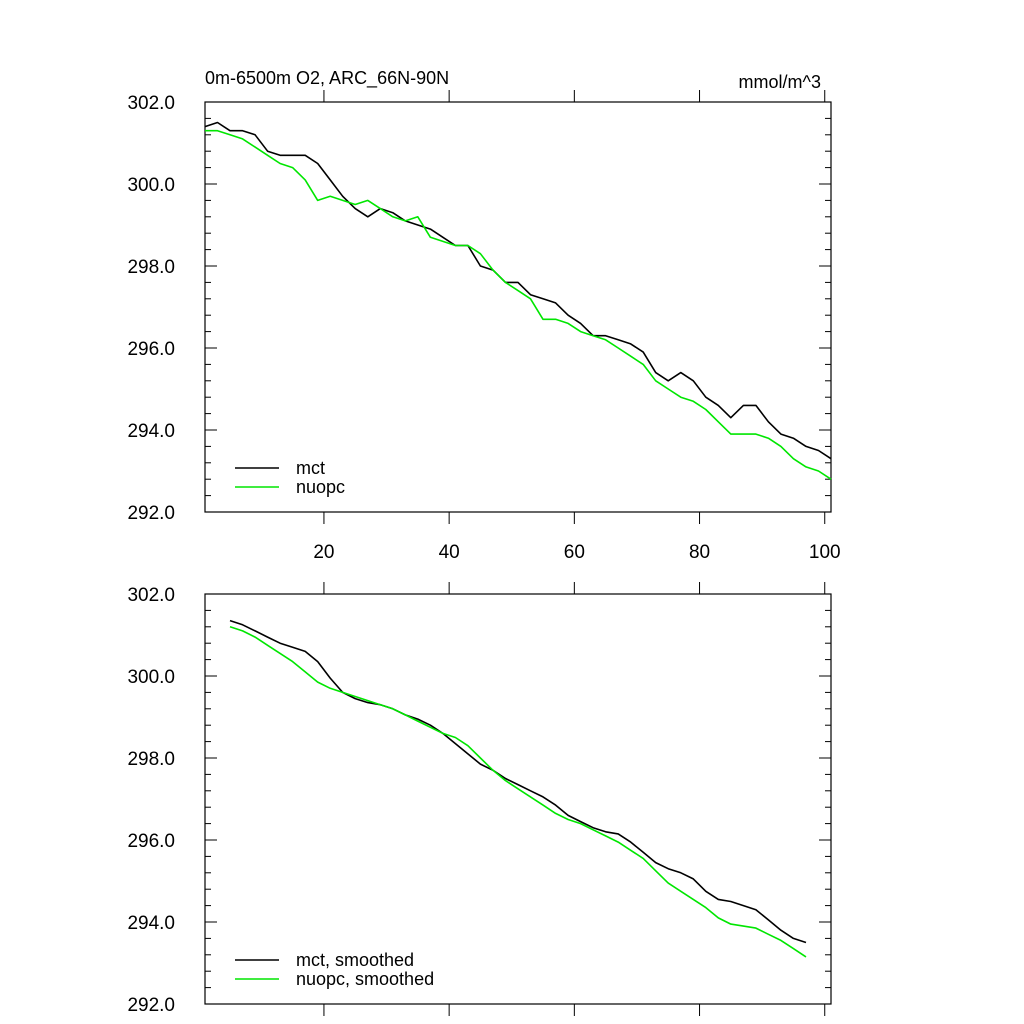  Describe the element at coordinates (323, 552) in the screenshot. I see `x-tick-label: 20` at that location.